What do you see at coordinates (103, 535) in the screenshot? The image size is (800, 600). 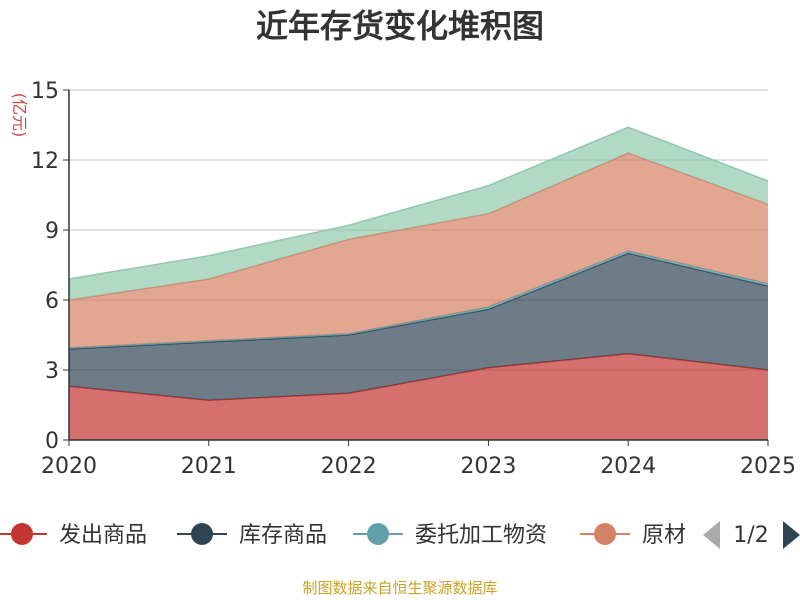 I see `legend-label: 发出商品` at bounding box center [103, 535].